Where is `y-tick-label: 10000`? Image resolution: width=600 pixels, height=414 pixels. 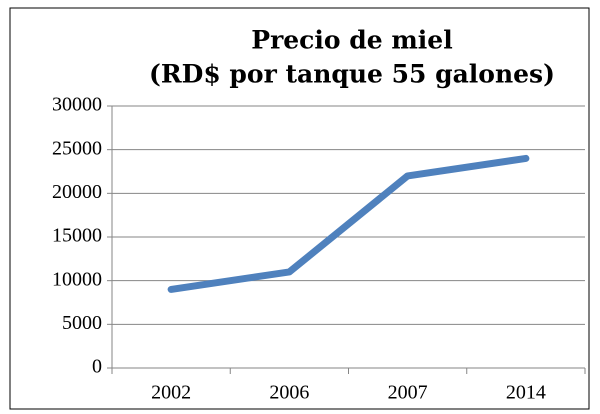
y-tick-label: 10000 is located at coordinates (77, 279).